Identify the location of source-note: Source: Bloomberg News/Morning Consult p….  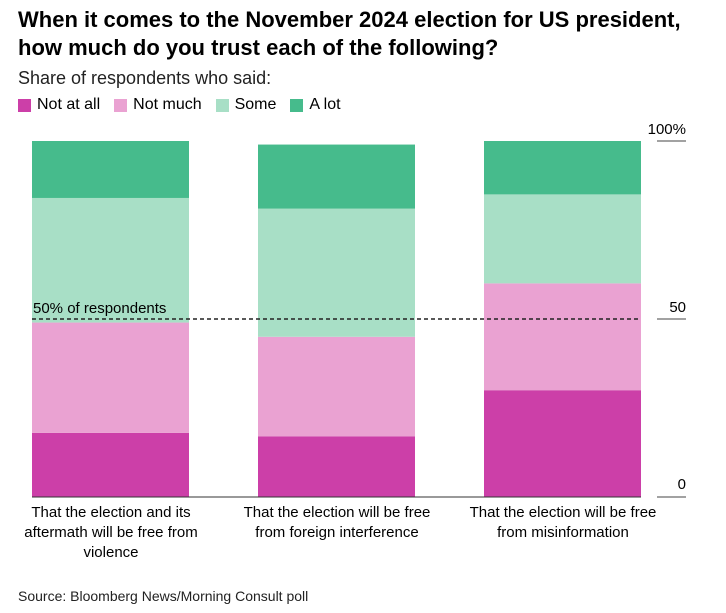
(163, 596).